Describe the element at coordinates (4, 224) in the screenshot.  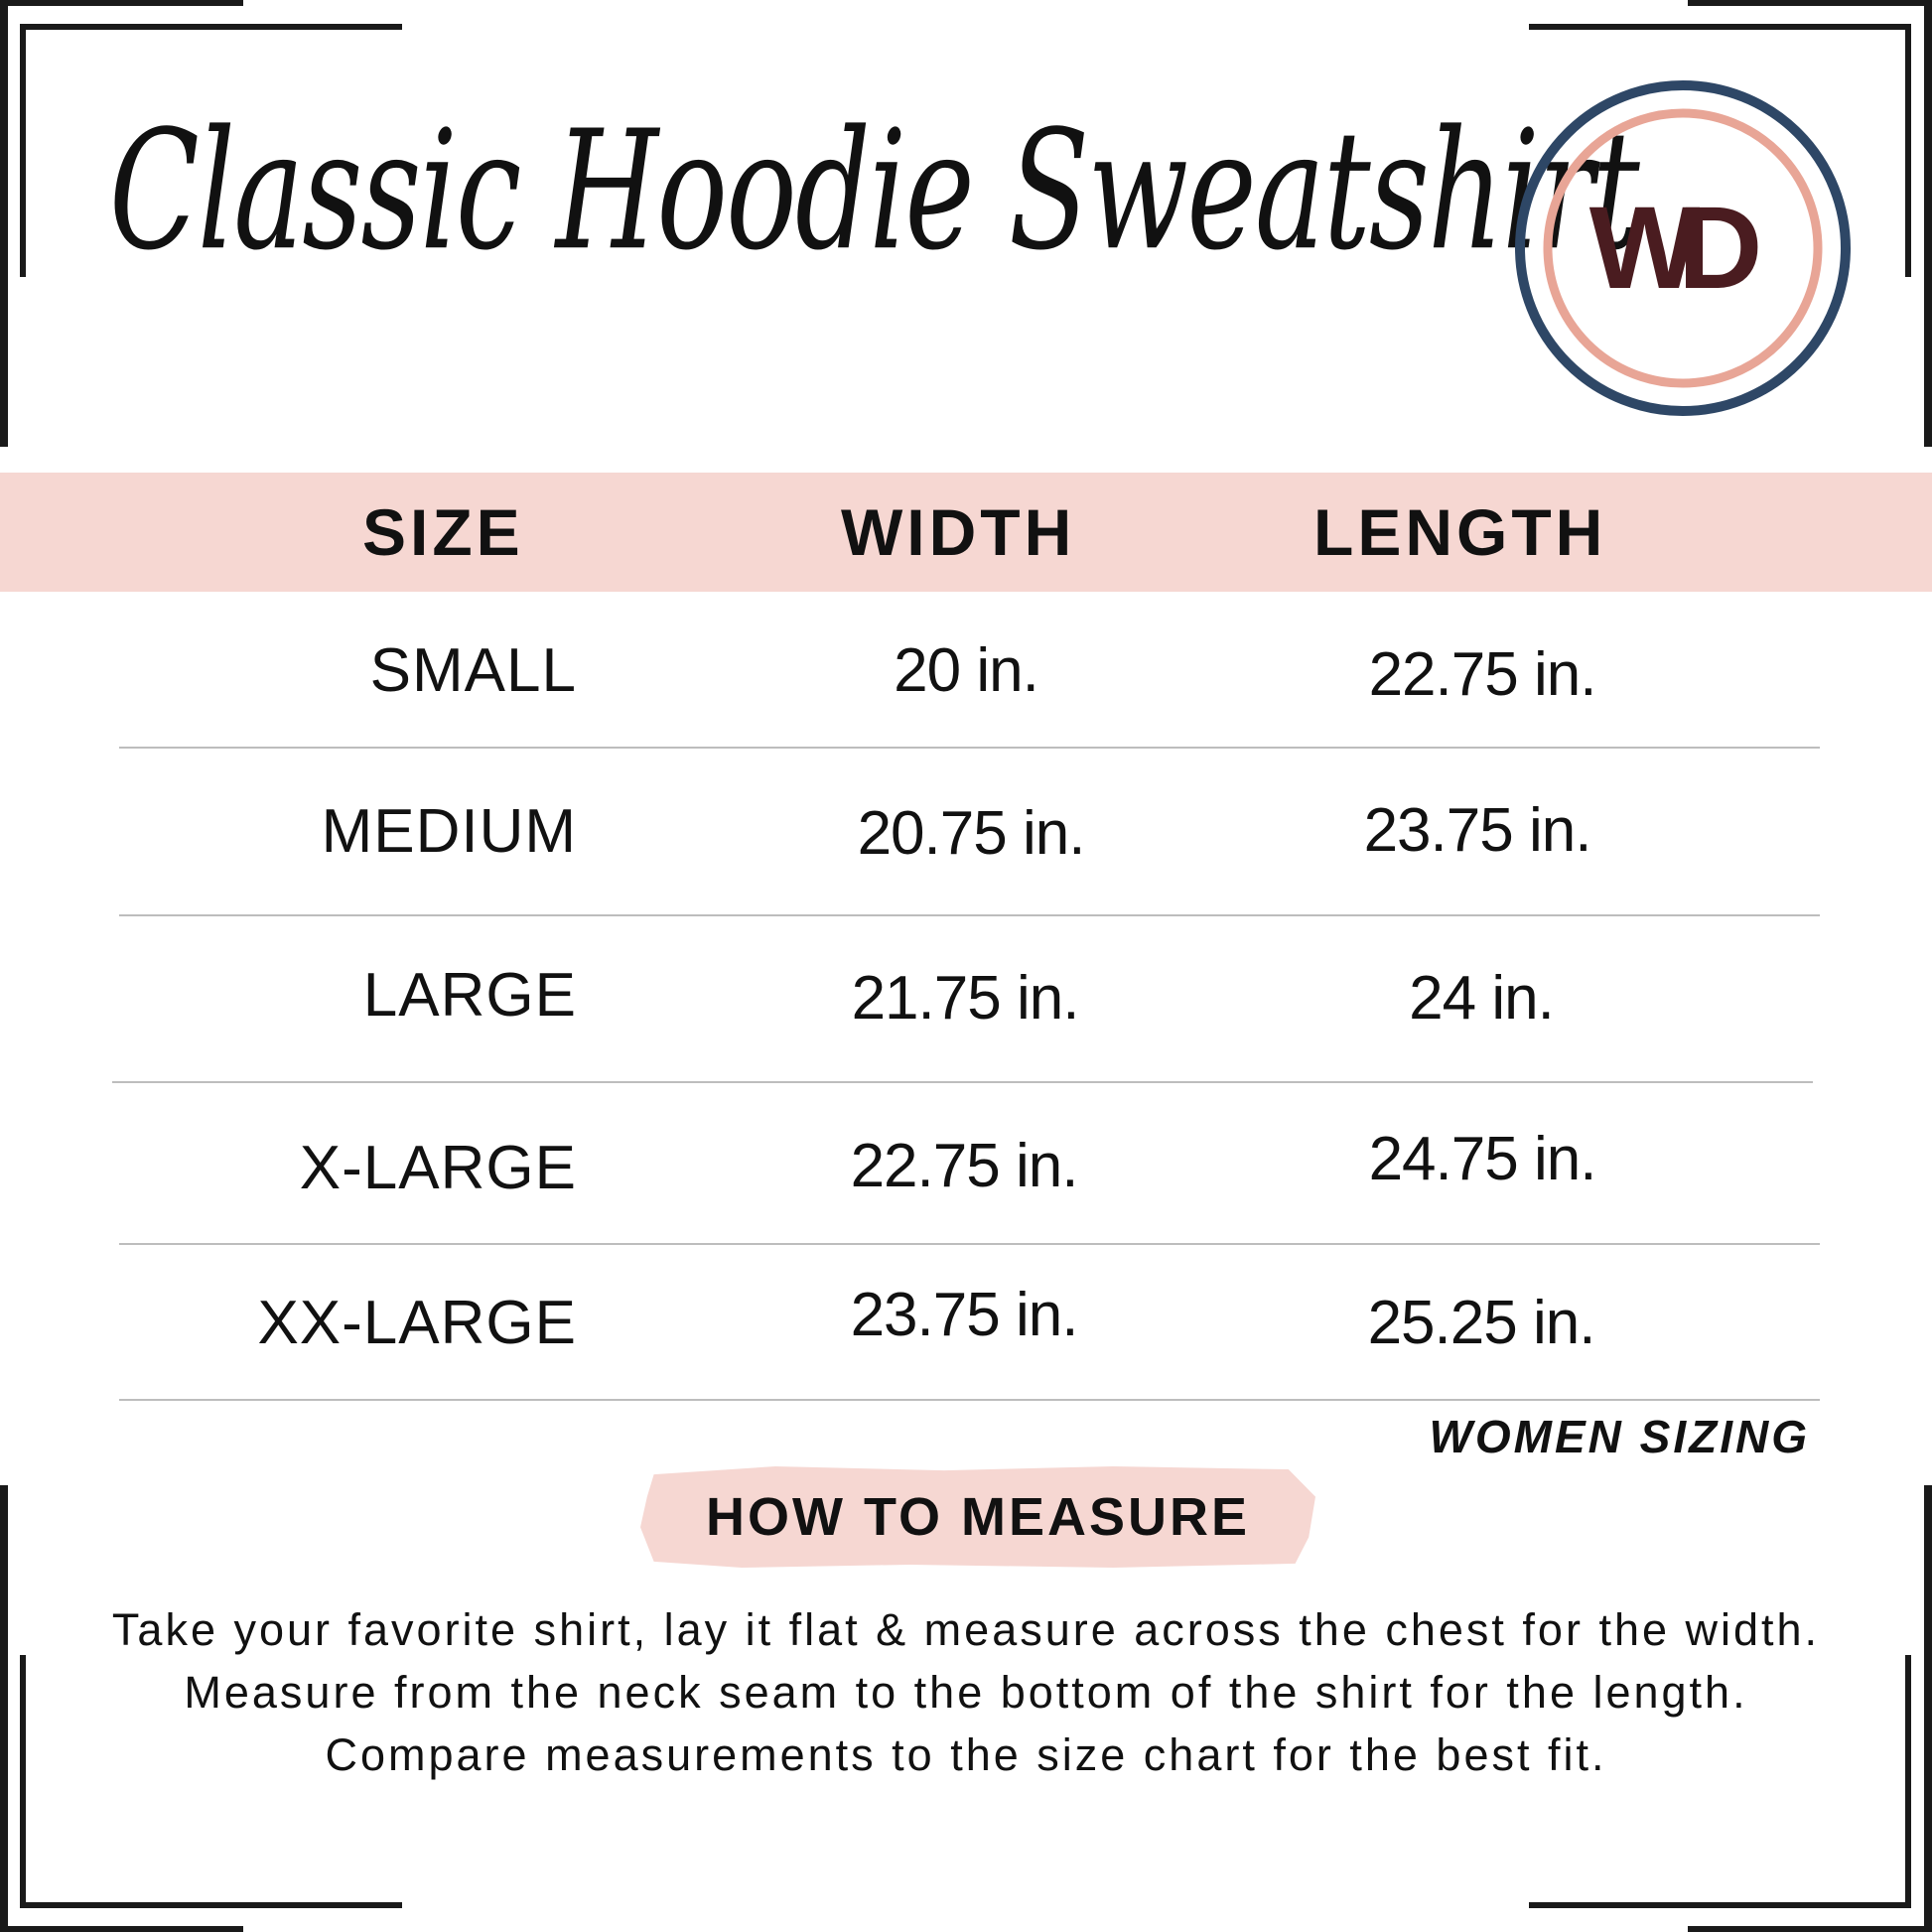
I see `frame-corner-top-left-outer-v` at that location.